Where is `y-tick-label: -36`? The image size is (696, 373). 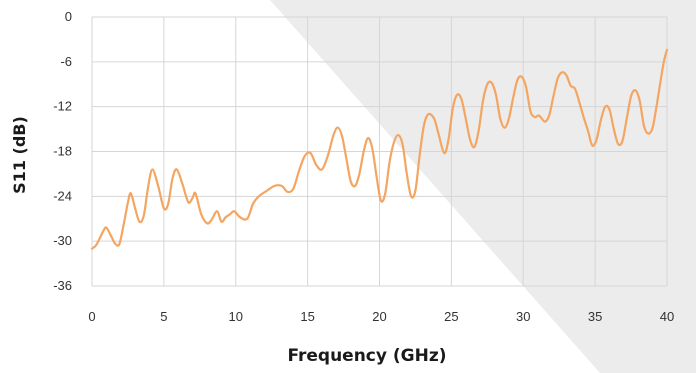 y-tick-label: -36 is located at coordinates (62, 285).